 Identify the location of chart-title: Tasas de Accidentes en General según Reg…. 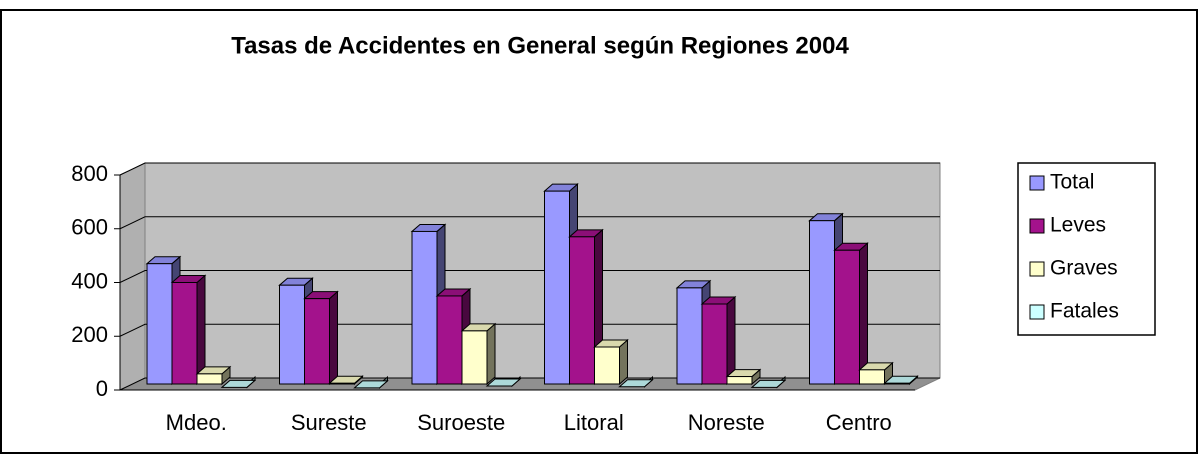
(540, 45).